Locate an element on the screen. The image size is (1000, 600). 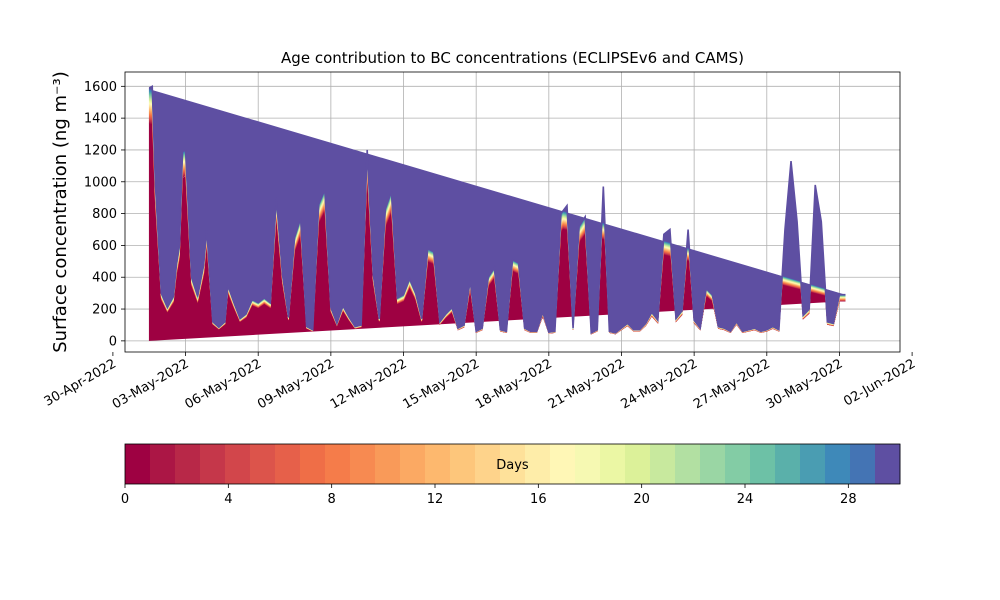
y-axis-label: Surface concentration (ng m⁻³) is located at coordinates (60, 212).